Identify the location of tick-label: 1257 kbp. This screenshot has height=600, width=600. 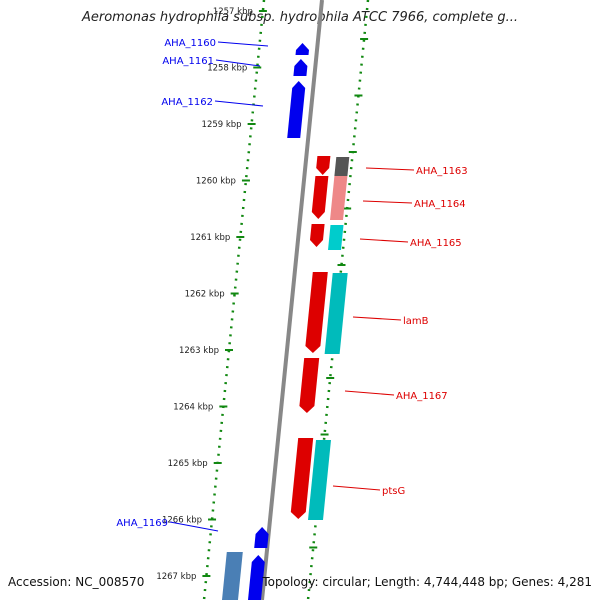
(233, 12).